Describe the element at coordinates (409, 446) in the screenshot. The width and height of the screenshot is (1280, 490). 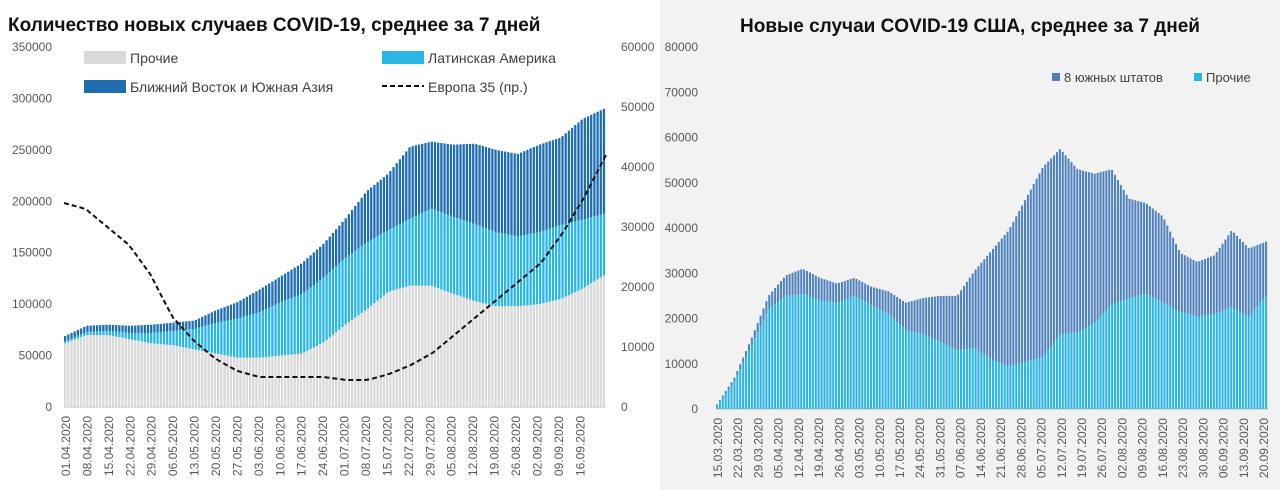
I see `x-tick-label: 22.07.2020` at that location.